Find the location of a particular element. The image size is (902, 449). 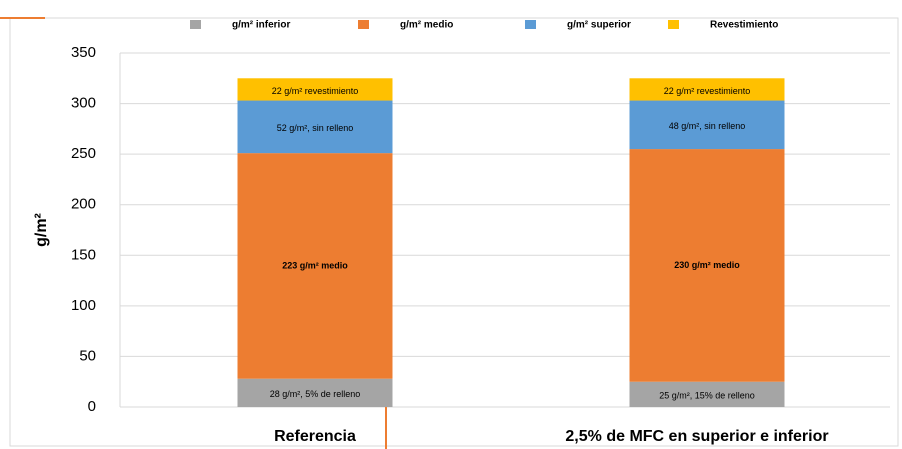

legend-label: g/m² superior is located at coordinates (599, 25).